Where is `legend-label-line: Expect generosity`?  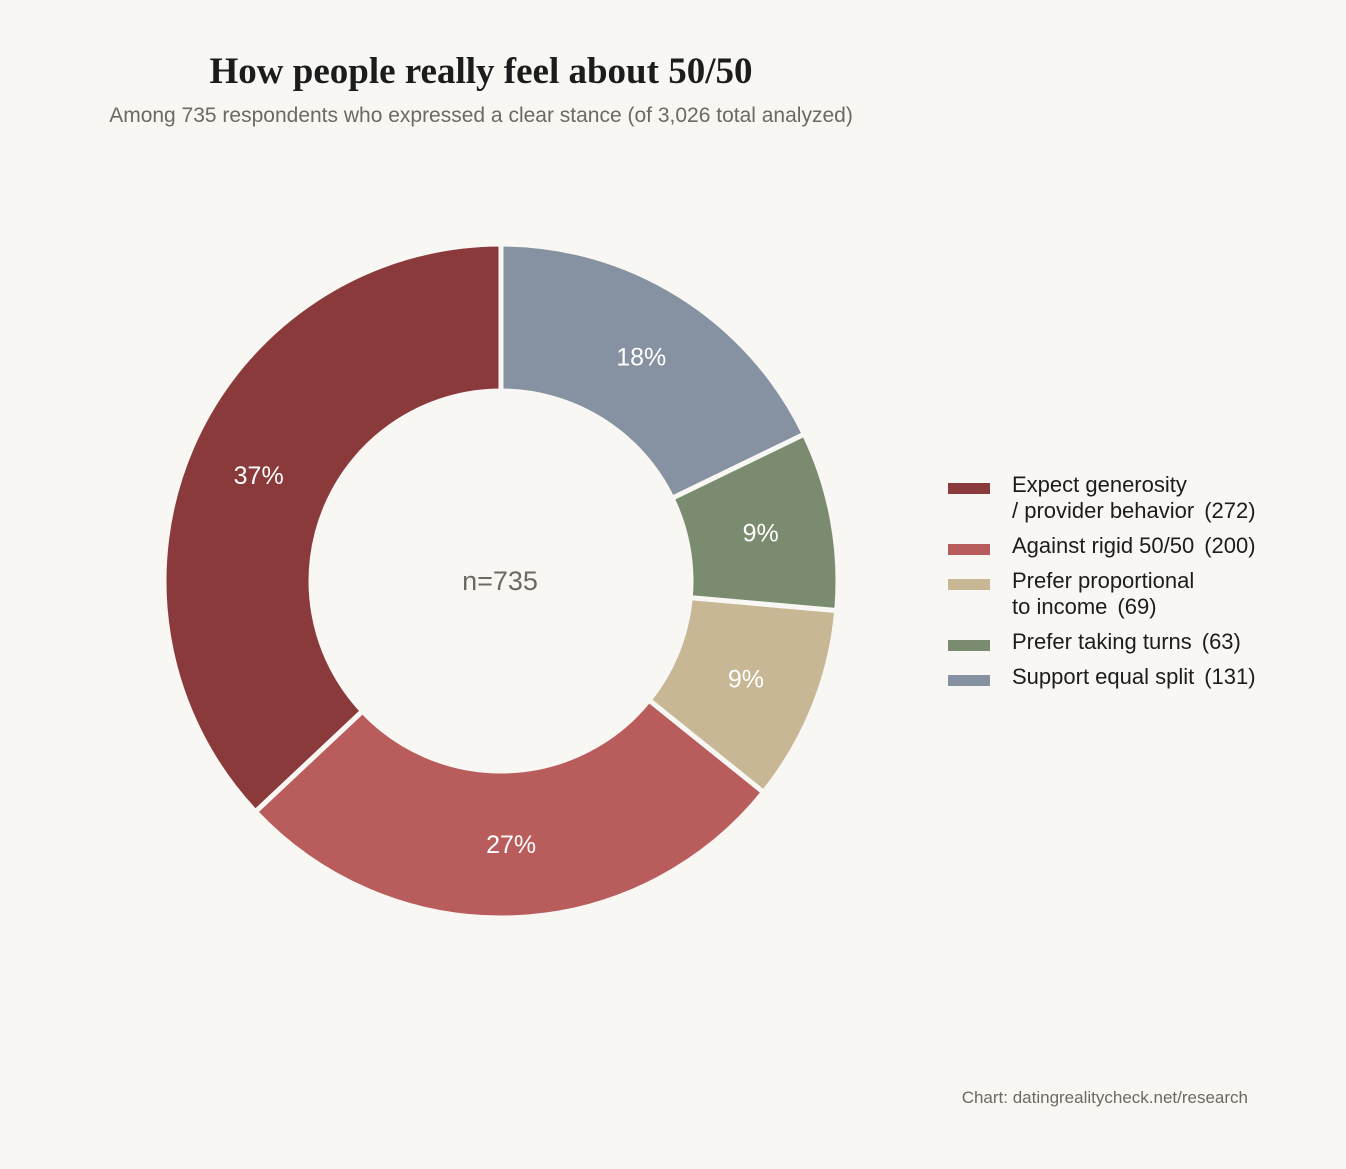
legend-label-line: Expect generosity is located at coordinates (1099, 484).